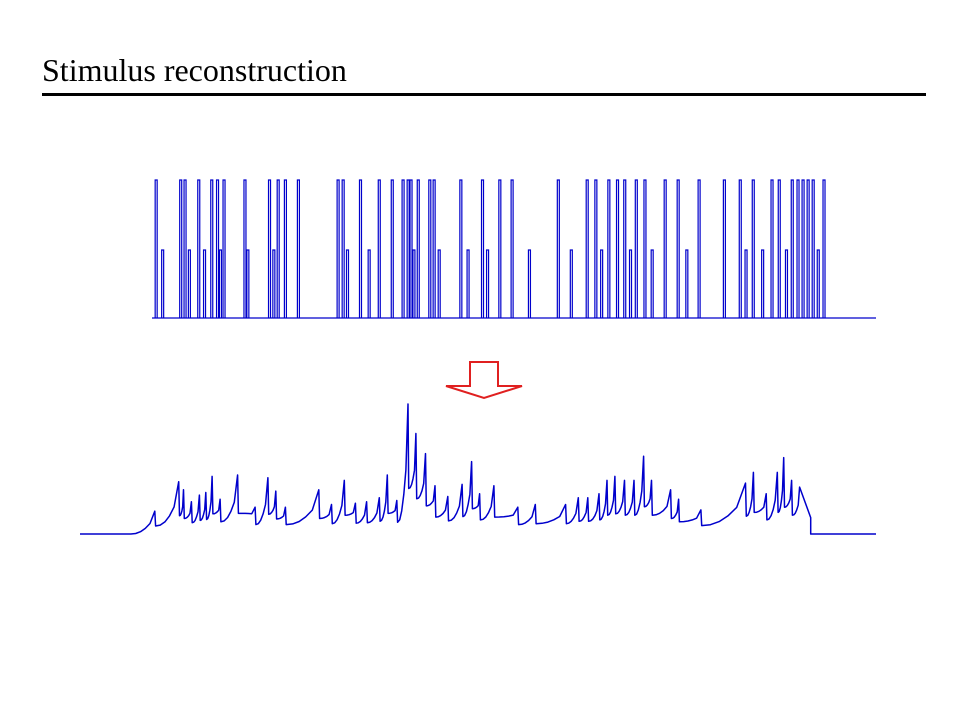 Image resolution: width=960 pixels, height=720 pixels. I want to click on title-underline, so click(484, 94).